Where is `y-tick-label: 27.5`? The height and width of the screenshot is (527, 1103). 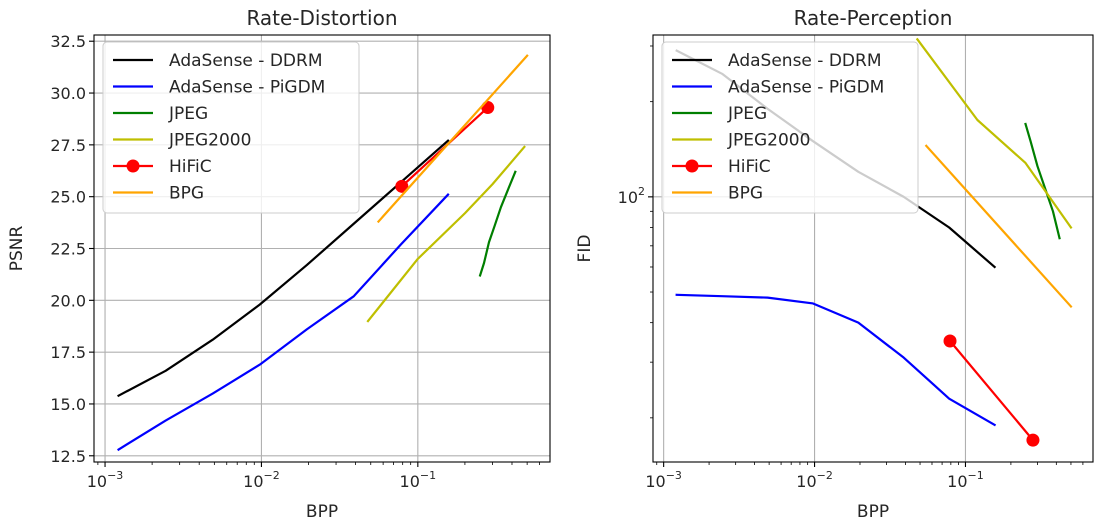 y-tick-label: 27.5 is located at coordinates (68, 145).